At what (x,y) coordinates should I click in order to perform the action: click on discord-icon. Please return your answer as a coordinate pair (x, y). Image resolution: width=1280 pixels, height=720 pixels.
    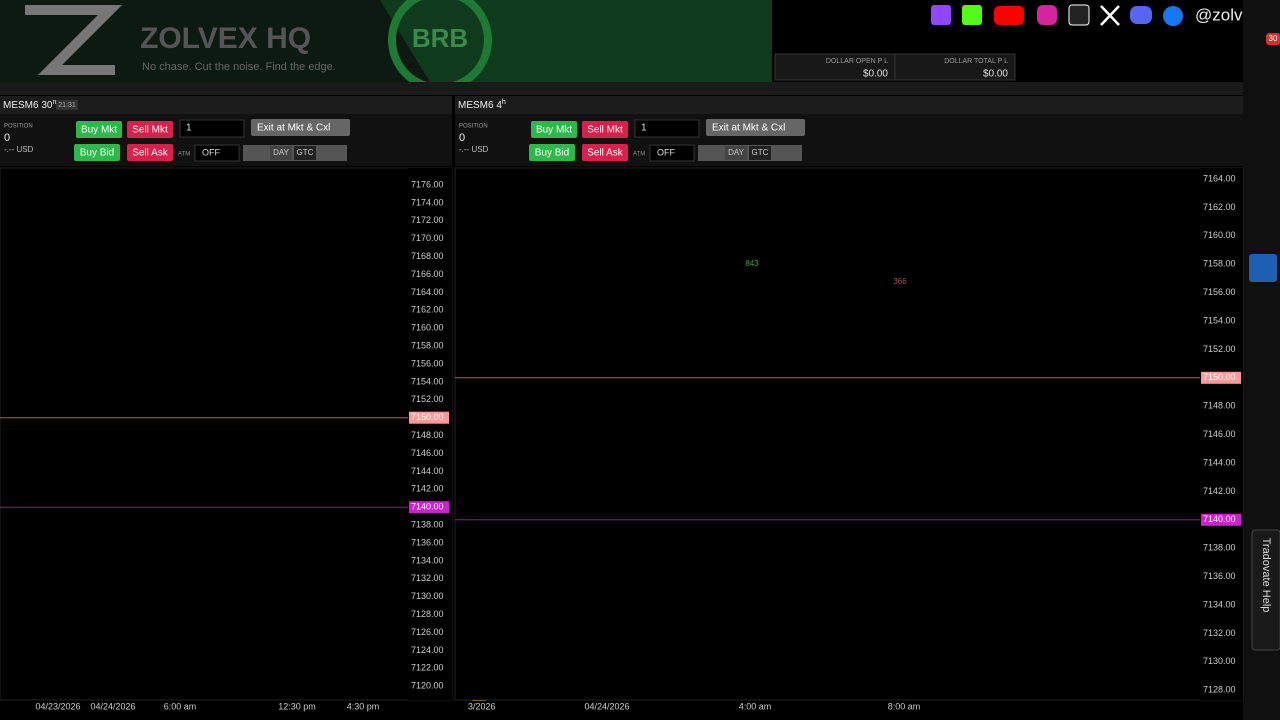
    Looking at the image, I should click on (1141, 15).